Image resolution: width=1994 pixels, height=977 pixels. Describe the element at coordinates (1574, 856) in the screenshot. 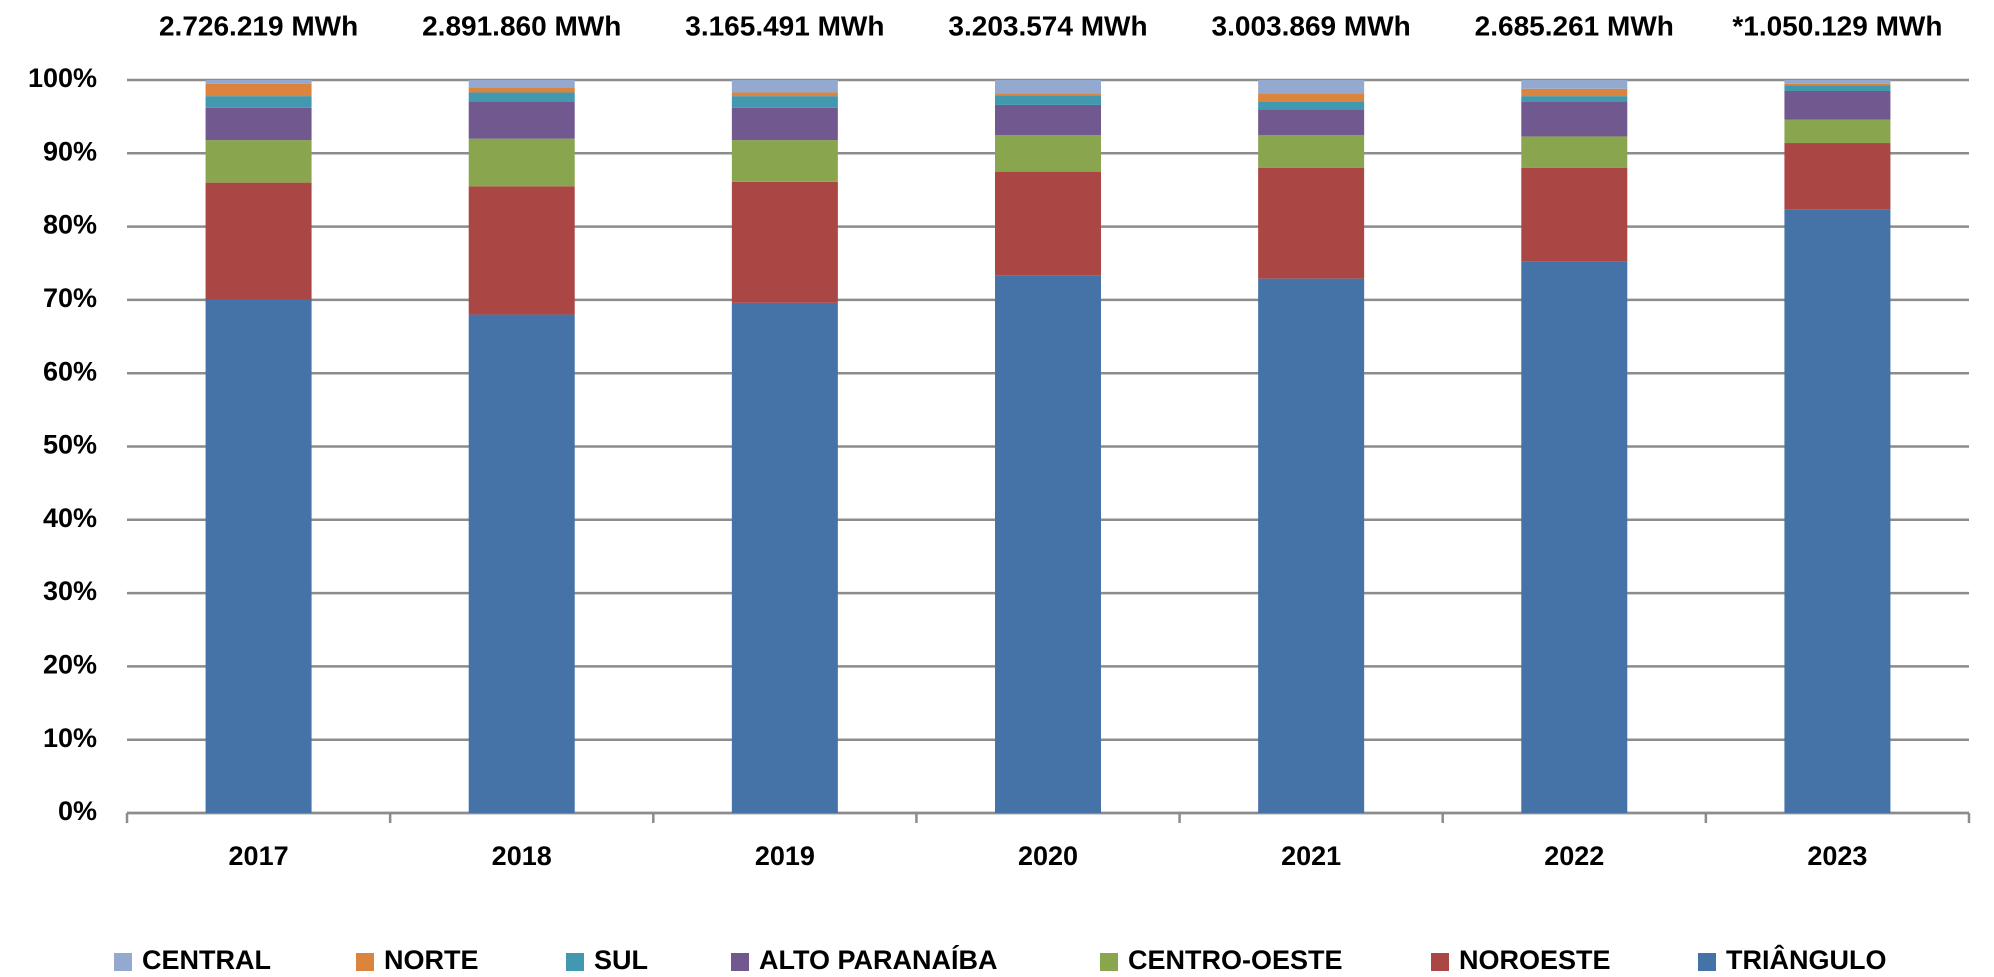

I see `x-tick-label: 2022` at that location.